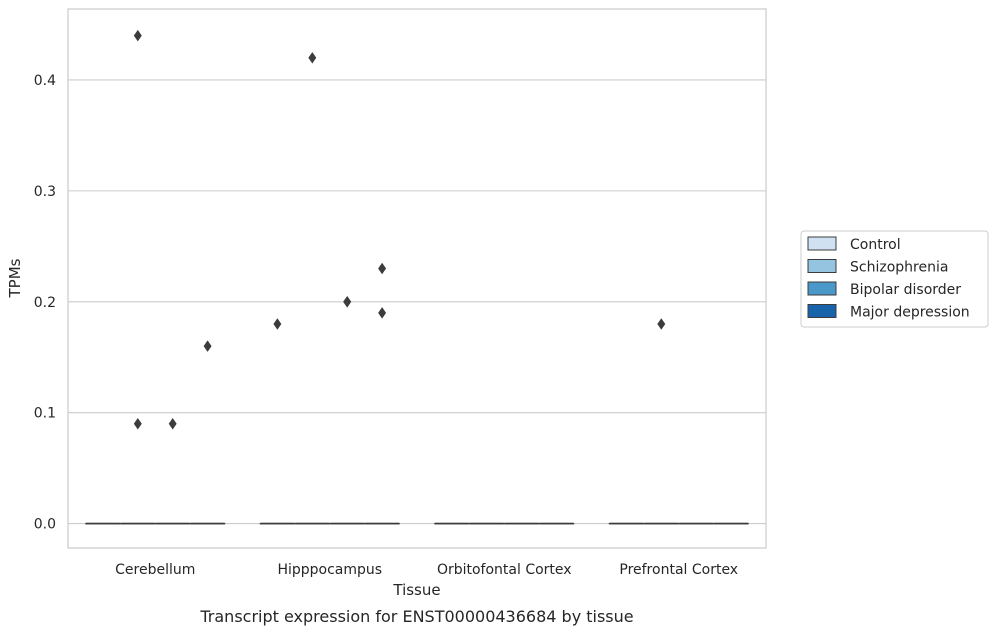  I want to click on y-axis-title: TPMs, so click(15, 278).